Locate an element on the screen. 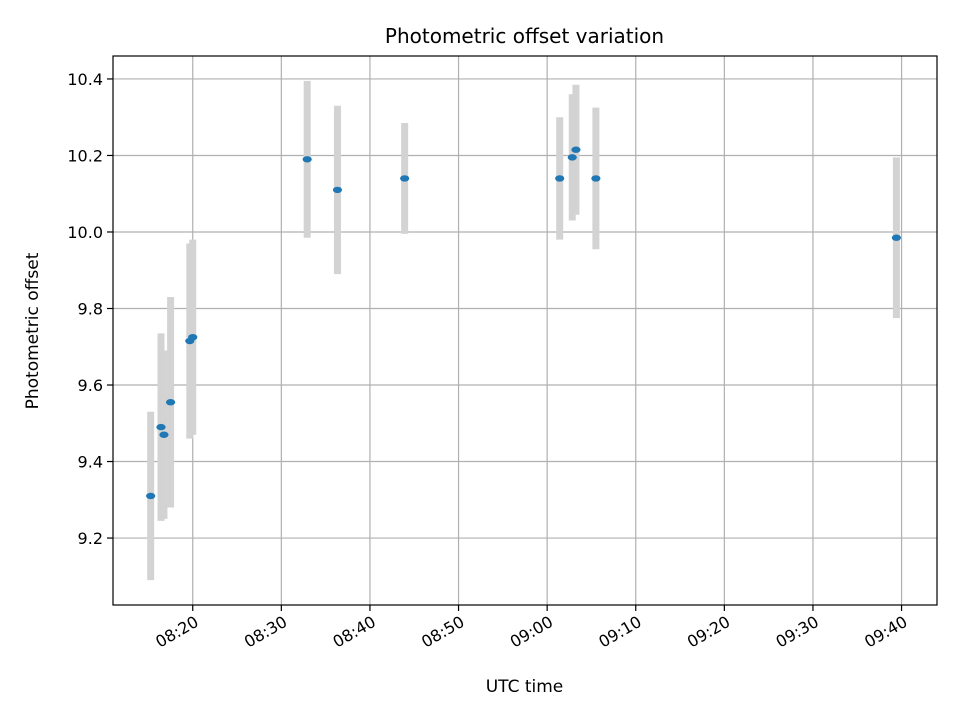 This screenshot has width=960, height=720. y-tick-label: 10.4 is located at coordinates (85, 79).